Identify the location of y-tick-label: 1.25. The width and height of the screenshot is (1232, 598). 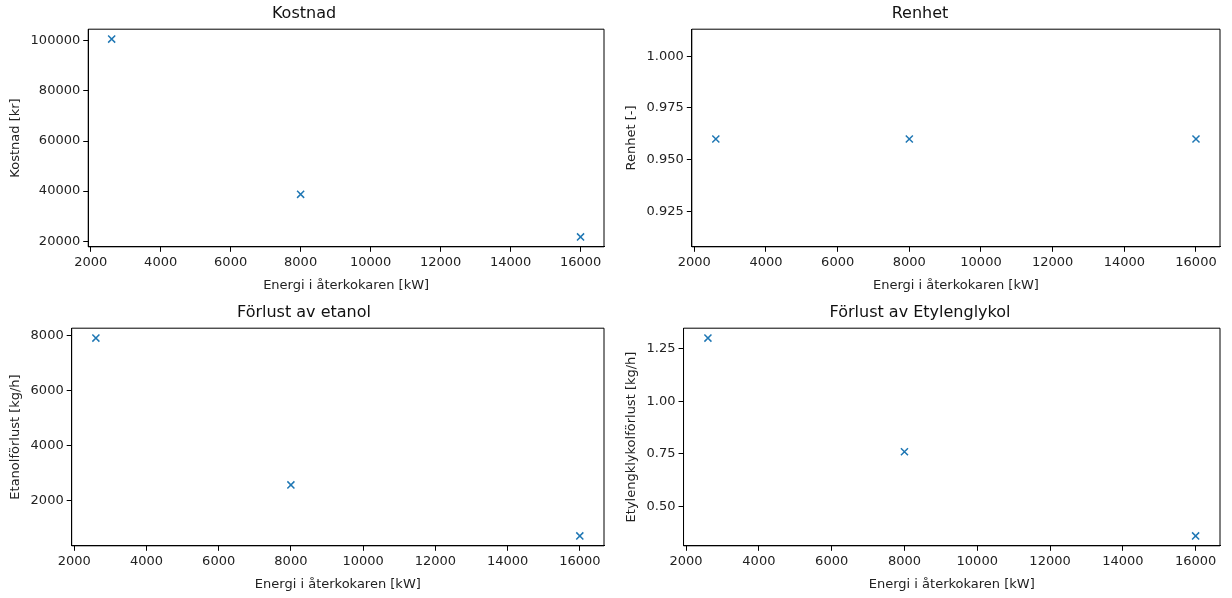
(661, 347).